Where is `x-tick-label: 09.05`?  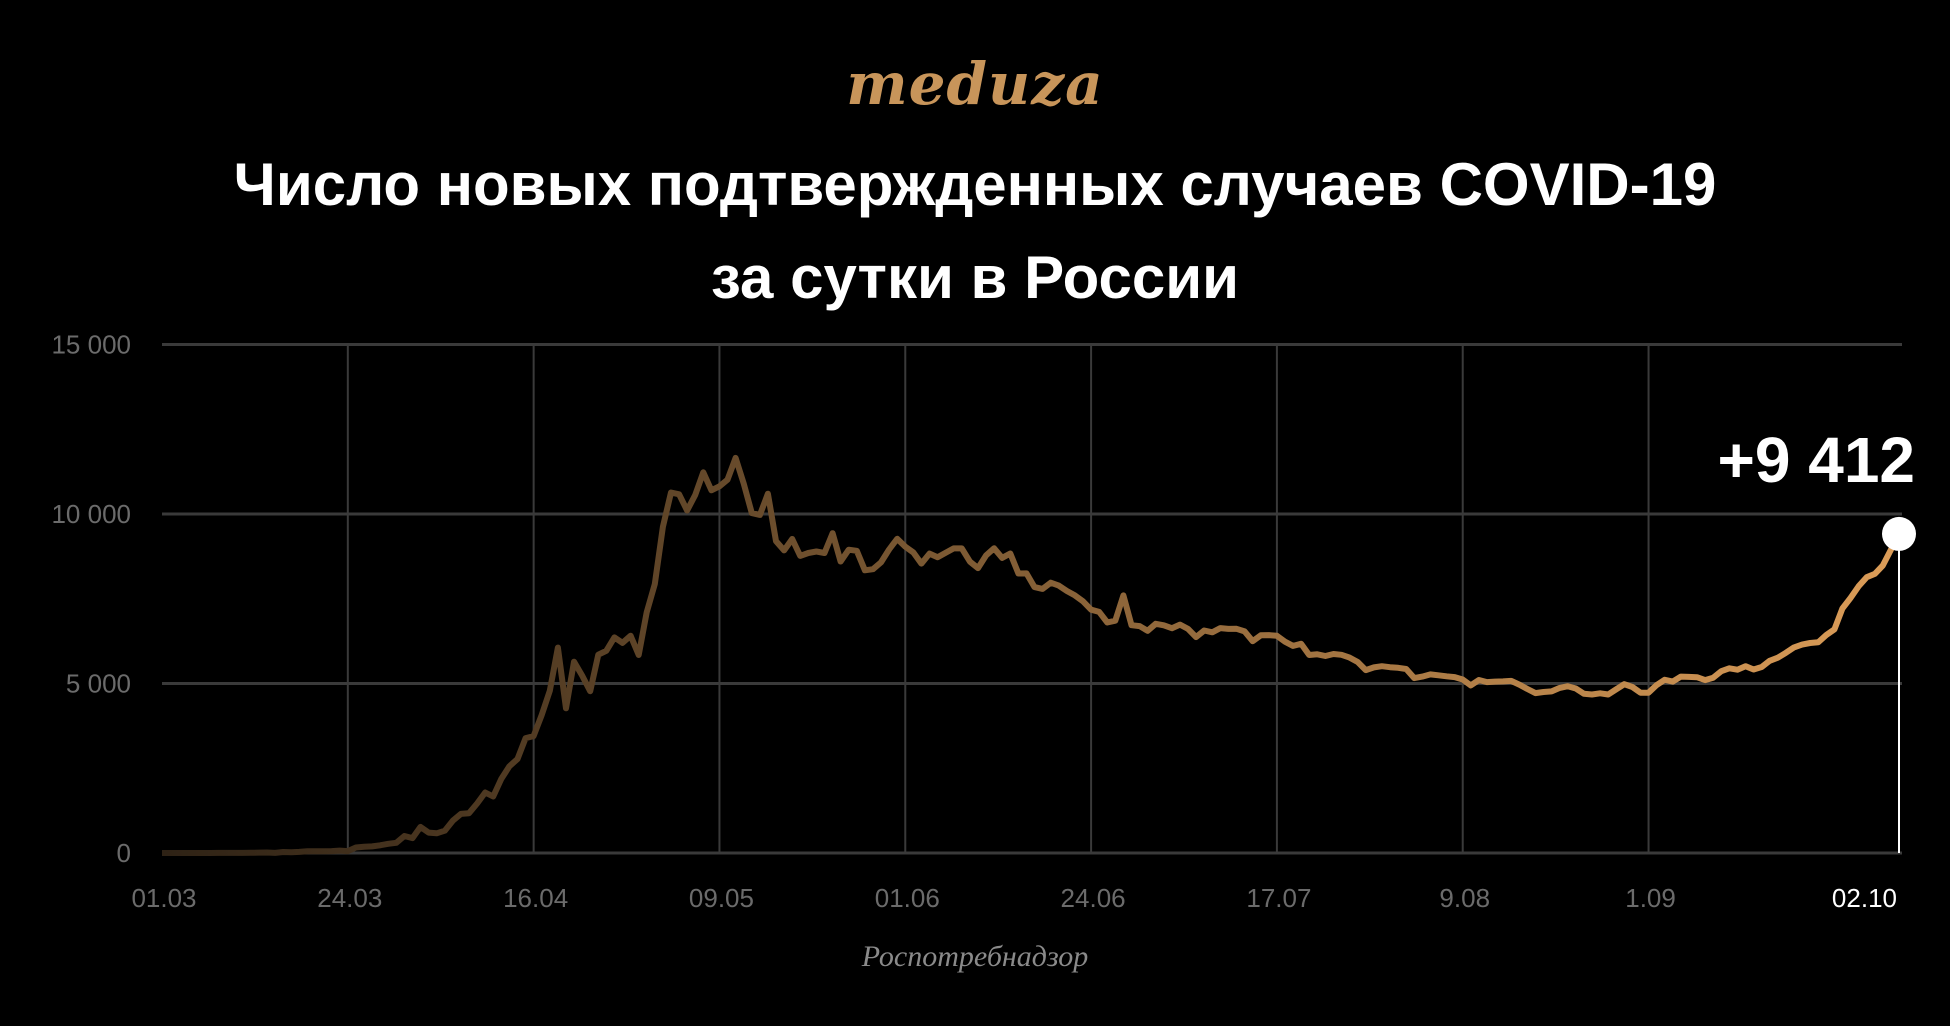 x-tick-label: 09.05 is located at coordinates (721, 898).